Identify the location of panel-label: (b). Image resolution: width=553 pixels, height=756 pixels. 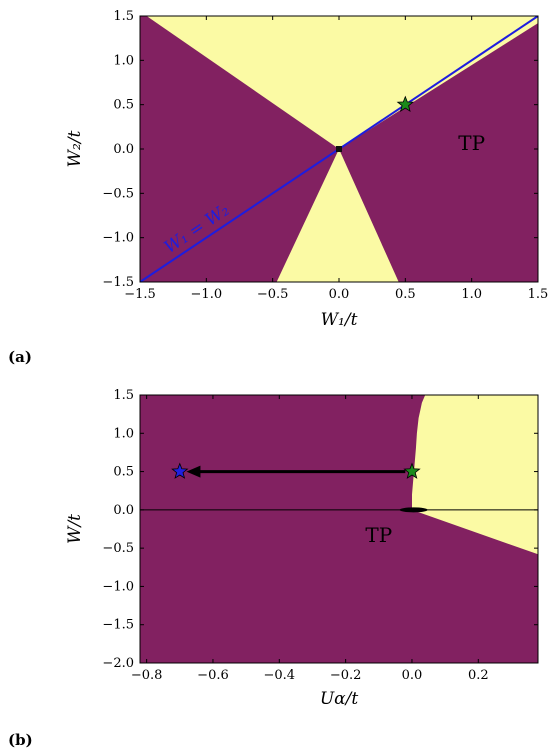
(20, 740).